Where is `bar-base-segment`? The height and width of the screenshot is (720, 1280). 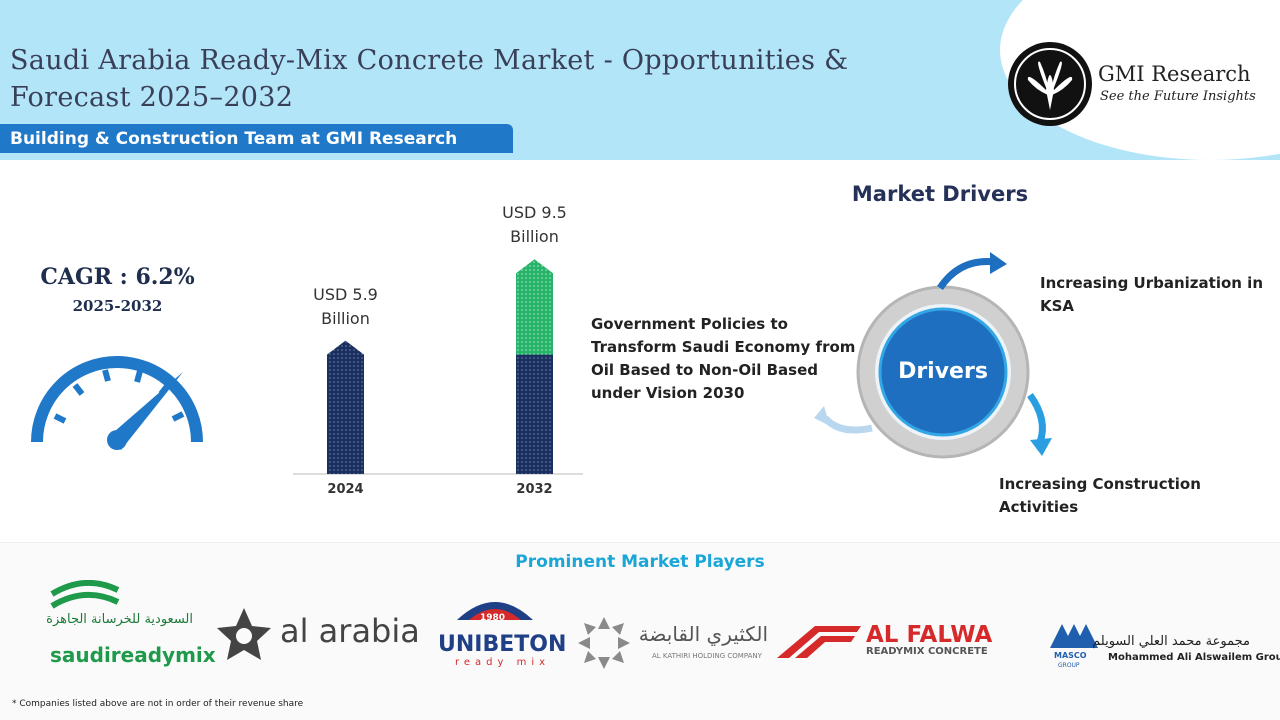 bar-base-segment is located at coordinates (534, 414).